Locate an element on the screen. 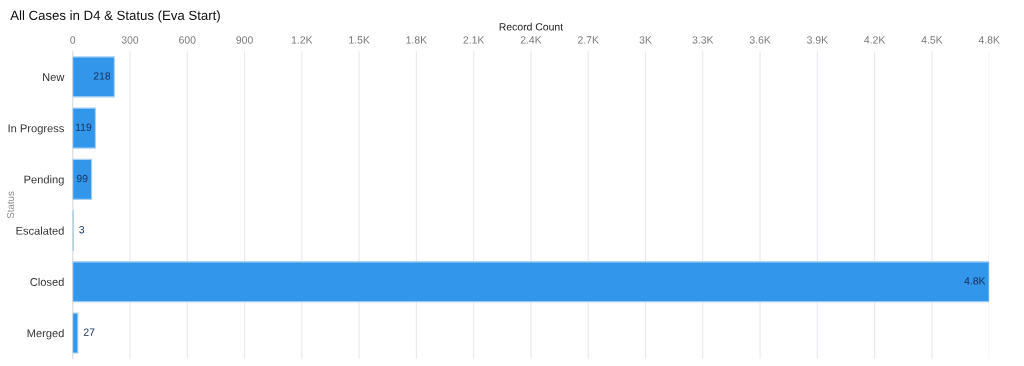 This screenshot has width=1024, height=366. x-tick-label: 1.8K is located at coordinates (416, 40).